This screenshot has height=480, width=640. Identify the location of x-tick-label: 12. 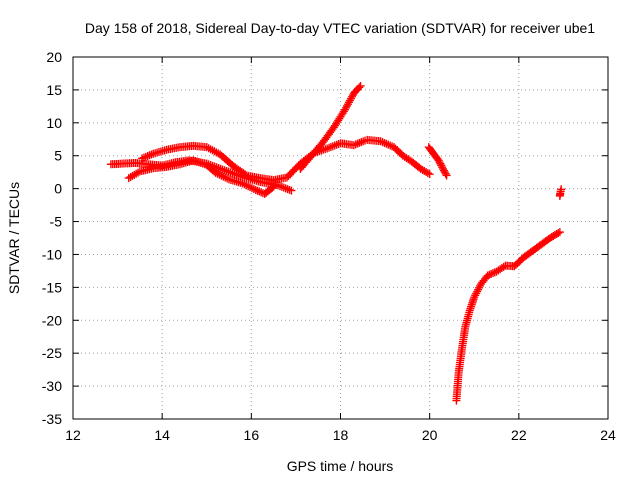
(73, 435).